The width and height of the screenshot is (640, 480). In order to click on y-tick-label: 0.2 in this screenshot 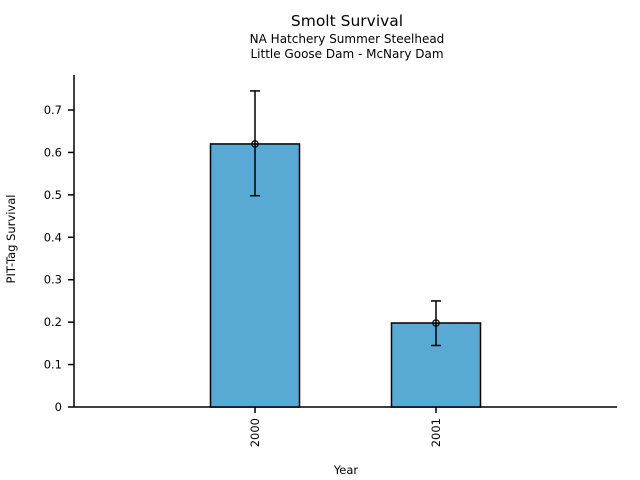, I will do `click(53, 322)`.